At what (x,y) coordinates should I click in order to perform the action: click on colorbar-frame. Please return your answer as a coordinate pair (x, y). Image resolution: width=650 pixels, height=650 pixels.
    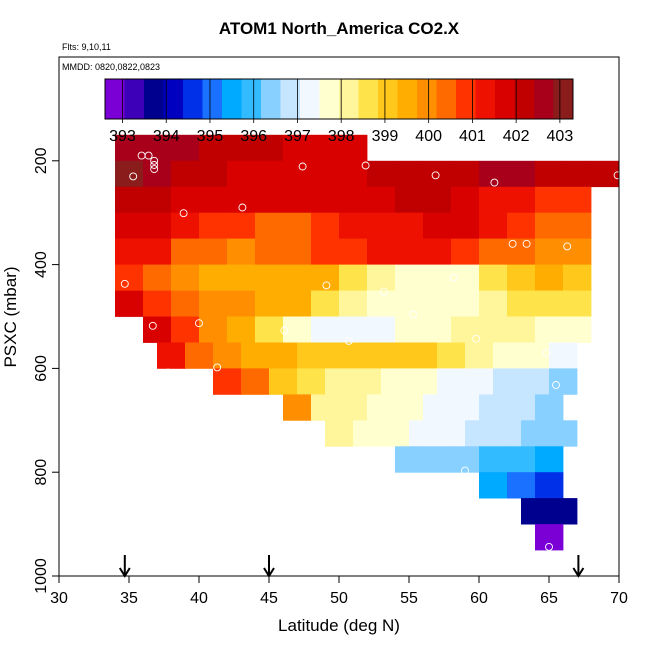
    Looking at the image, I should click on (339, 99).